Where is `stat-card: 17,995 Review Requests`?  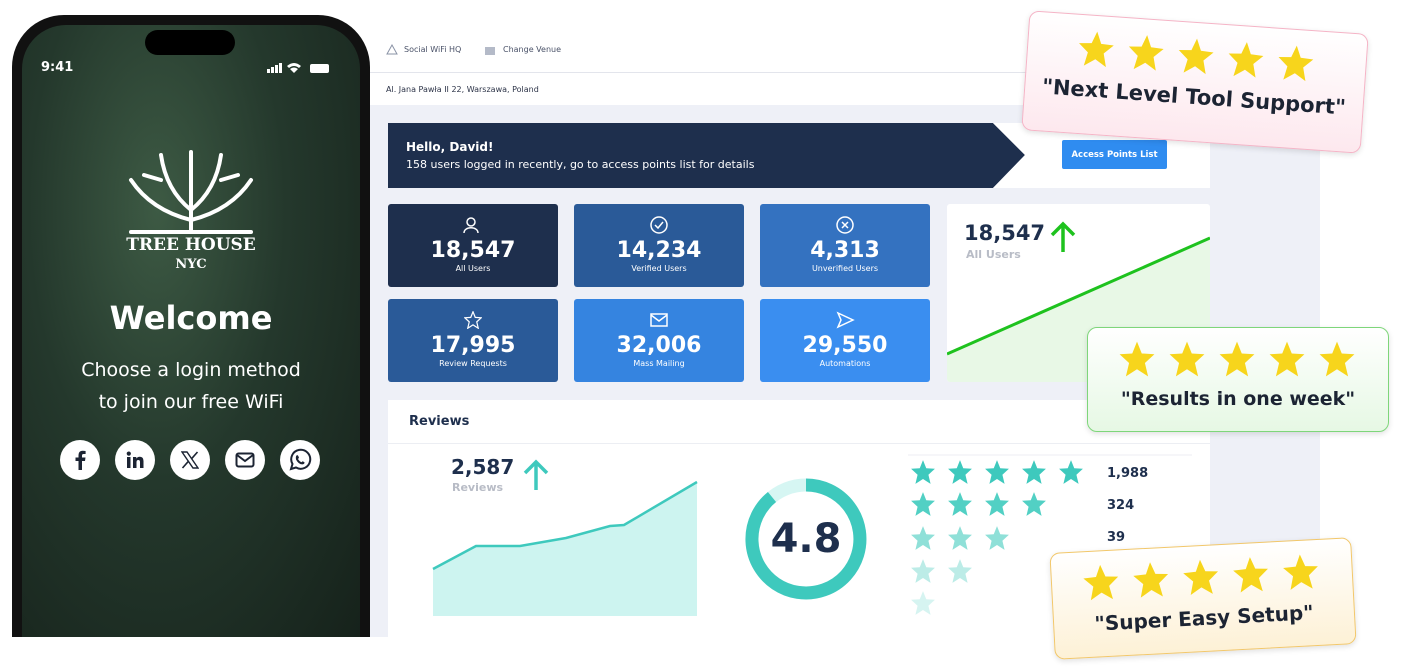
stat-card: 17,995 Review Requests is located at coordinates (473, 340).